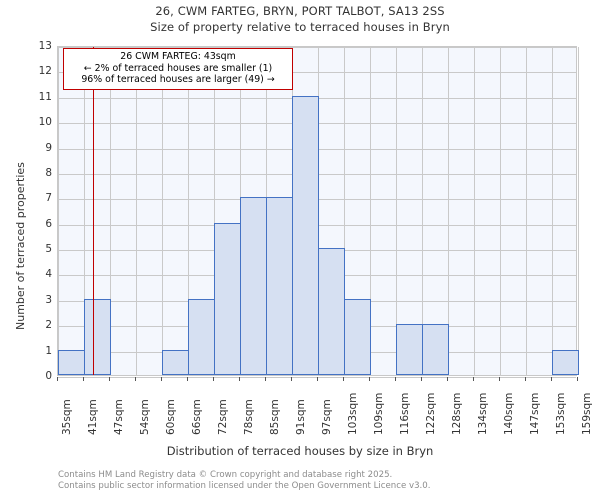 The width and height of the screenshot is (600, 500). I want to click on x-tick-label: 54sqm, so click(145, 417).